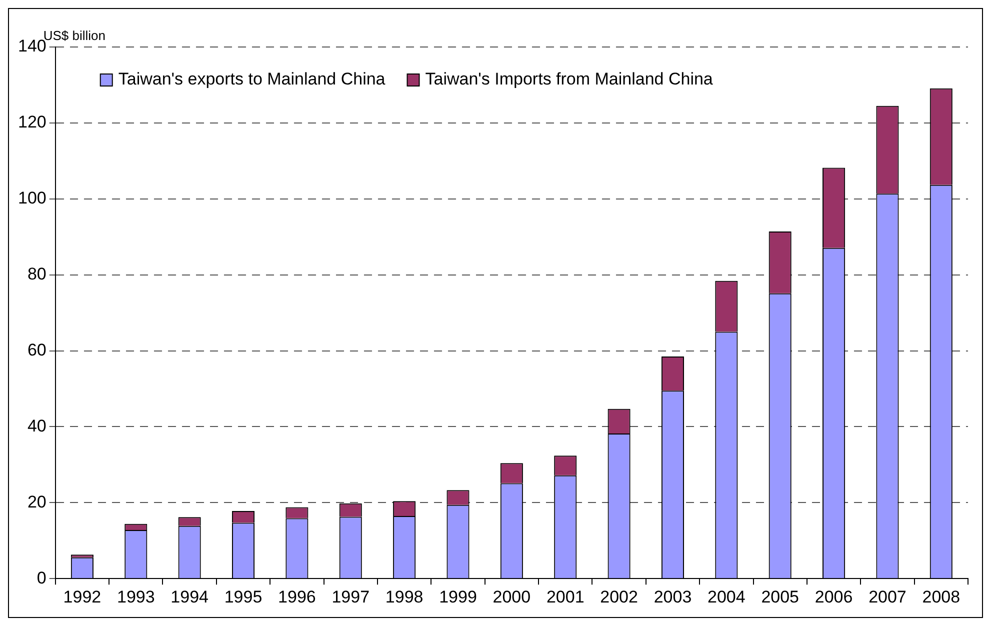 The image size is (991, 626). Describe the element at coordinates (36, 350) in the screenshot. I see `y-tick-label: 60` at that location.